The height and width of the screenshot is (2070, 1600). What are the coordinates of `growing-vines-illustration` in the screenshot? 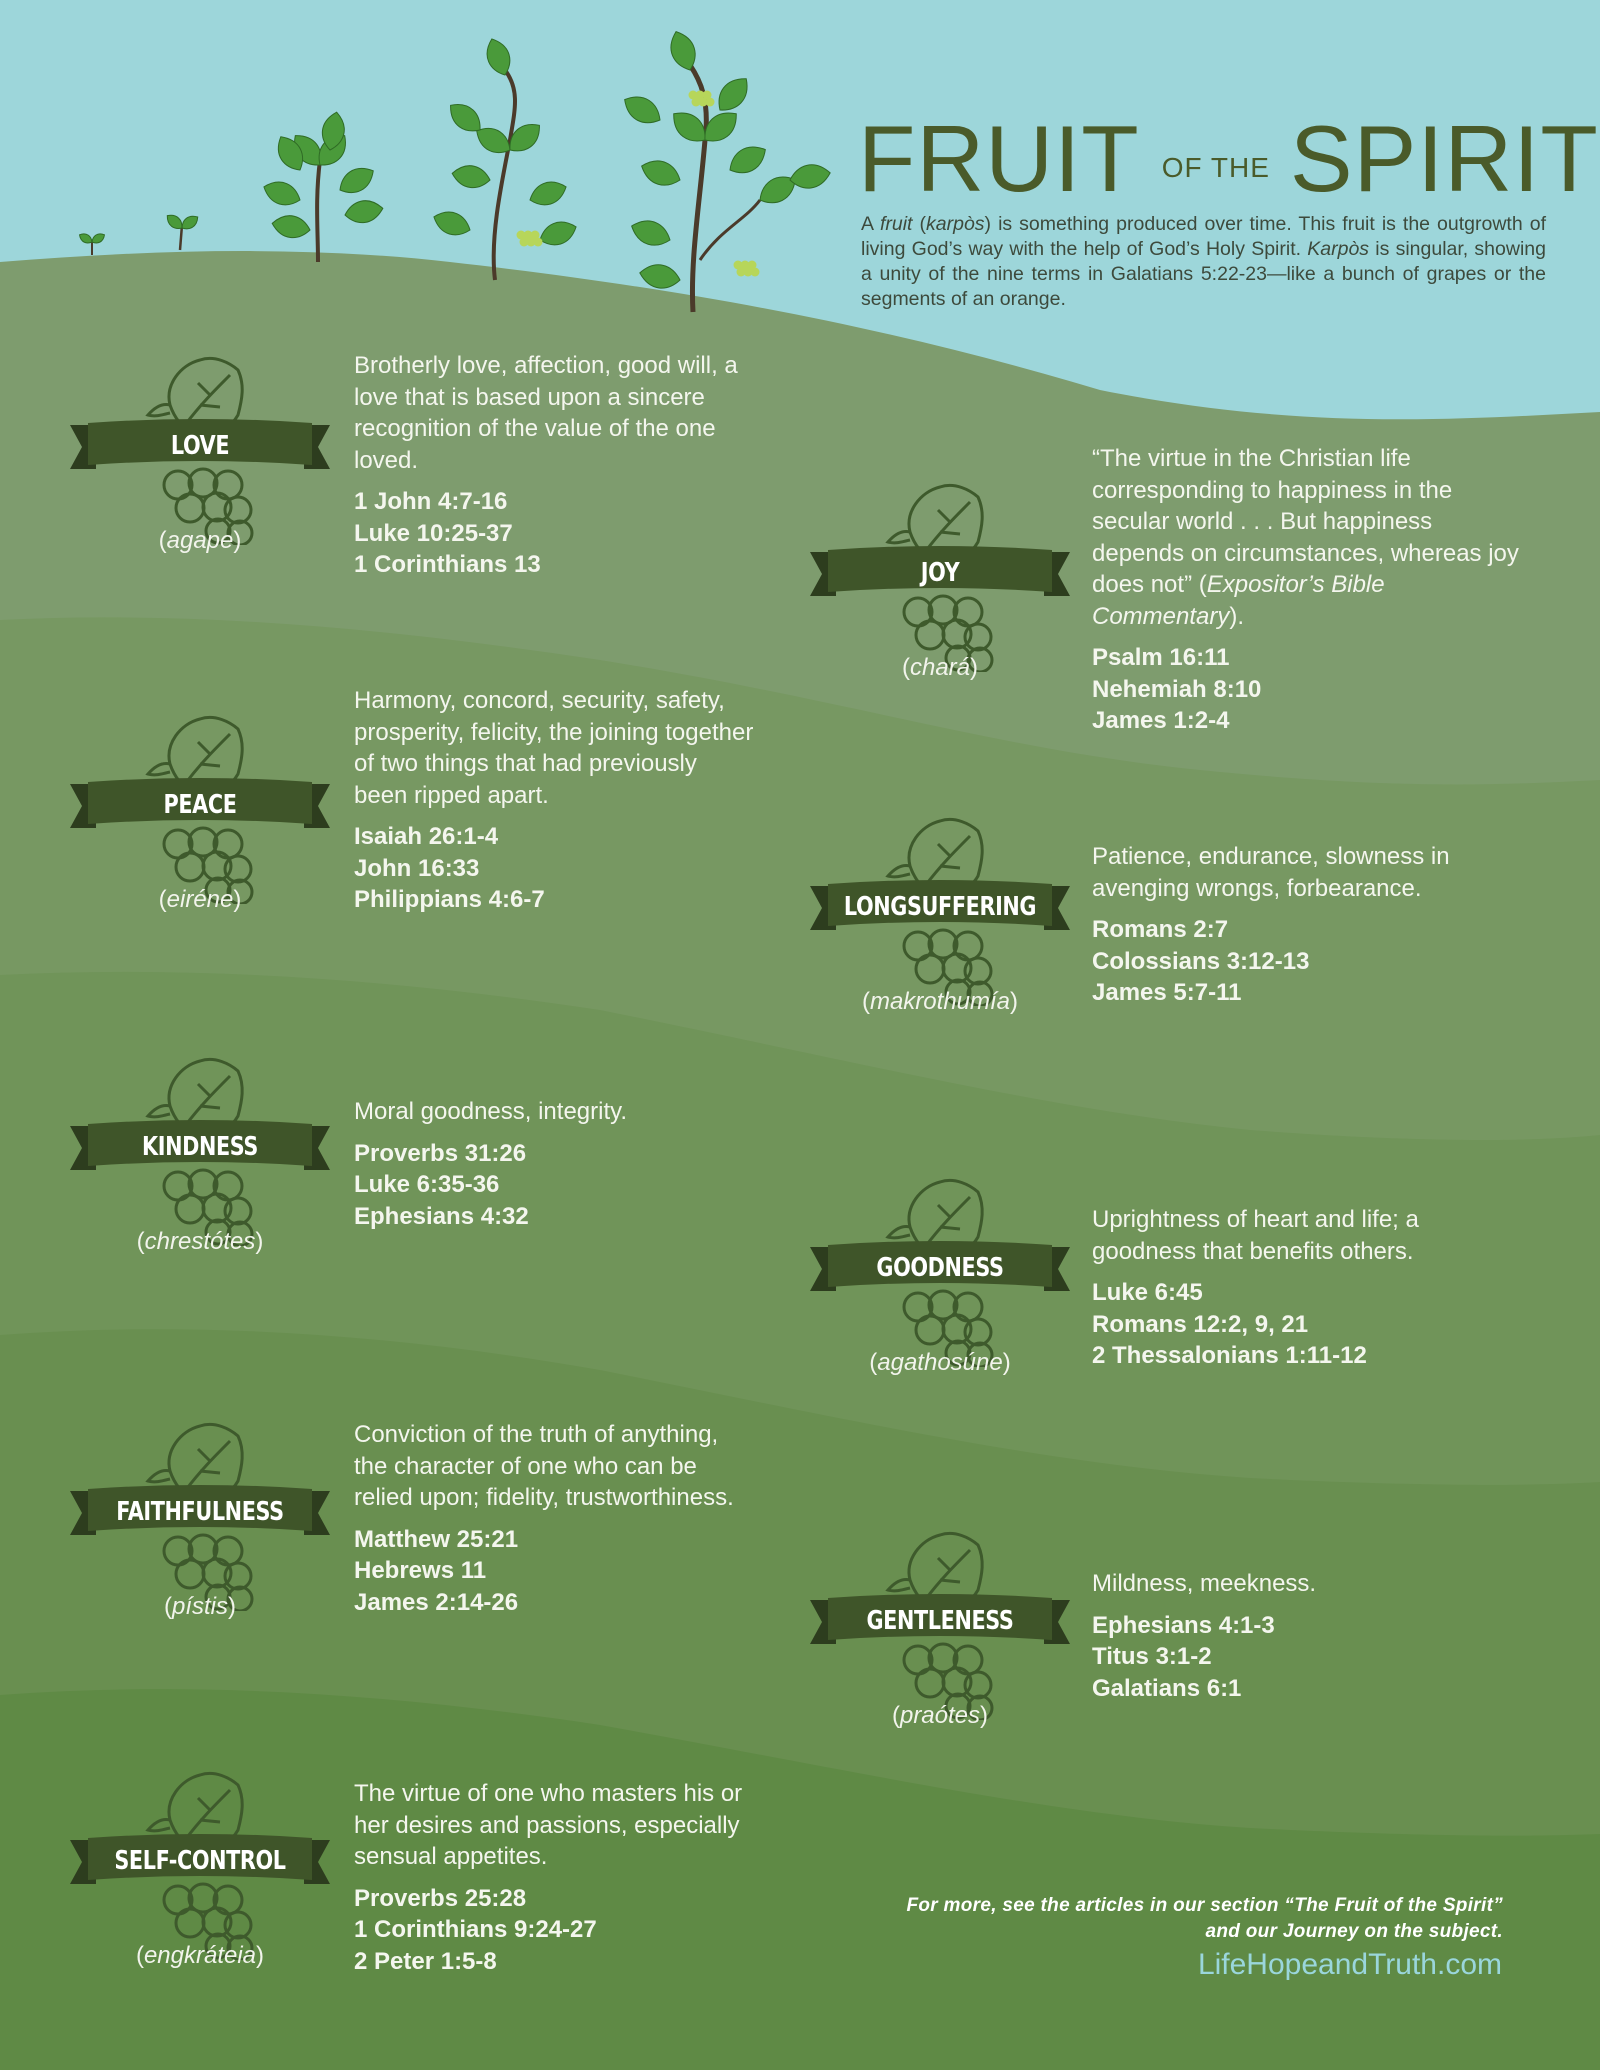 It's located at (454, 172).